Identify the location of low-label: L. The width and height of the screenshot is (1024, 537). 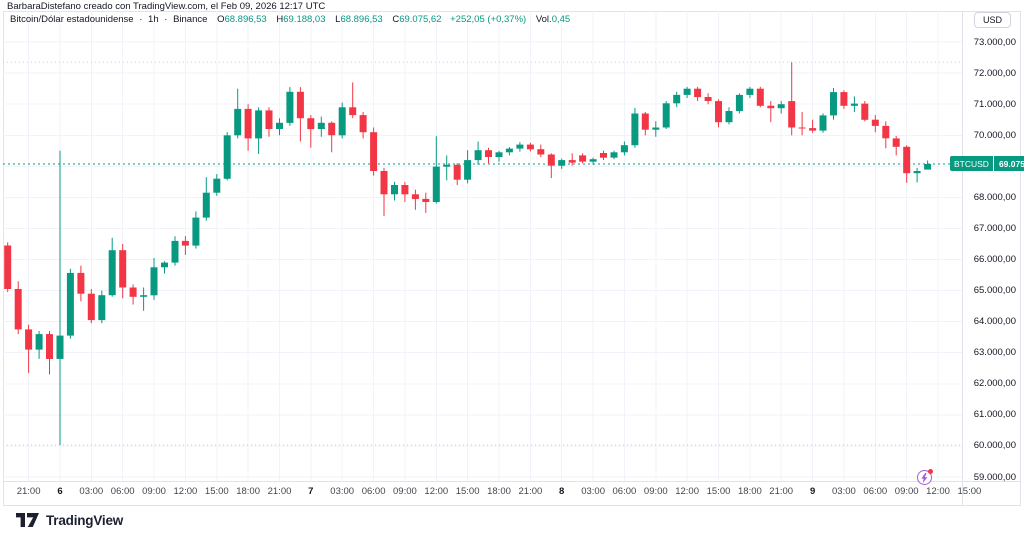
(338, 19).